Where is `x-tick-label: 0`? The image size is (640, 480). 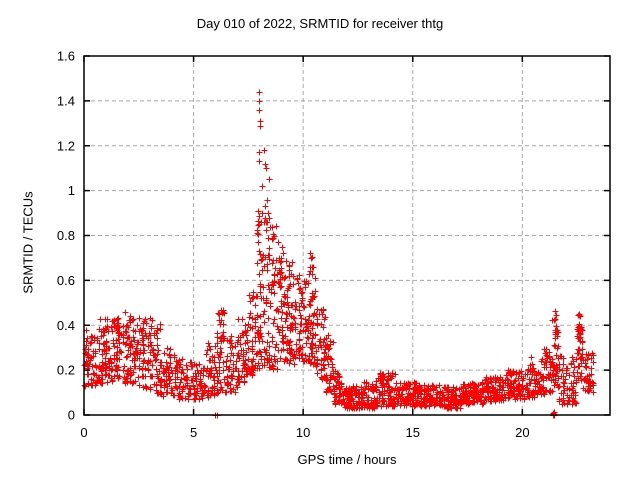 x-tick-label: 0 is located at coordinates (83, 432).